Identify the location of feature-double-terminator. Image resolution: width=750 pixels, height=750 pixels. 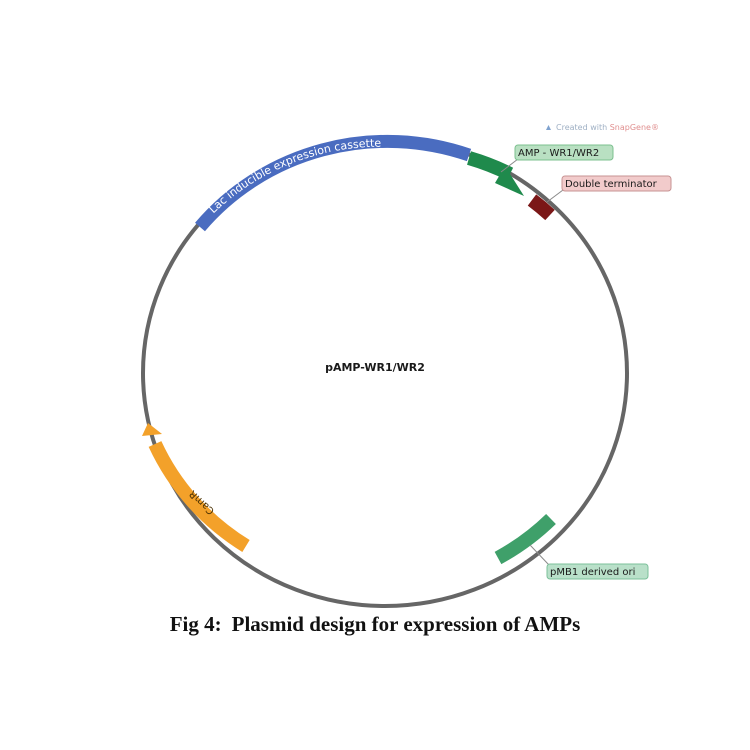
(541, 207).